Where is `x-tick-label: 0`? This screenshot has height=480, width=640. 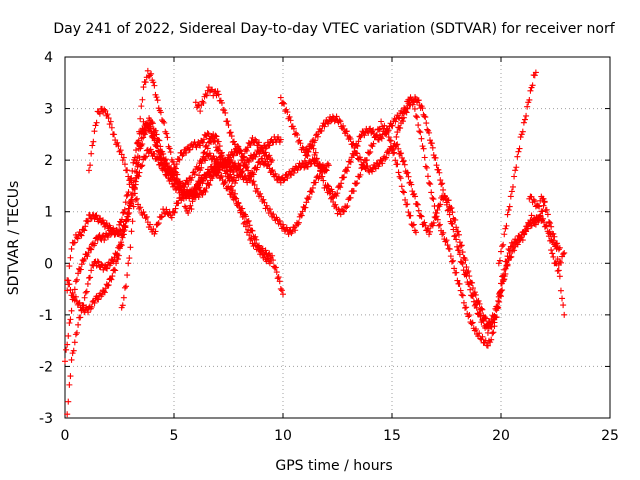 x-tick-label: 0 is located at coordinates (65, 436).